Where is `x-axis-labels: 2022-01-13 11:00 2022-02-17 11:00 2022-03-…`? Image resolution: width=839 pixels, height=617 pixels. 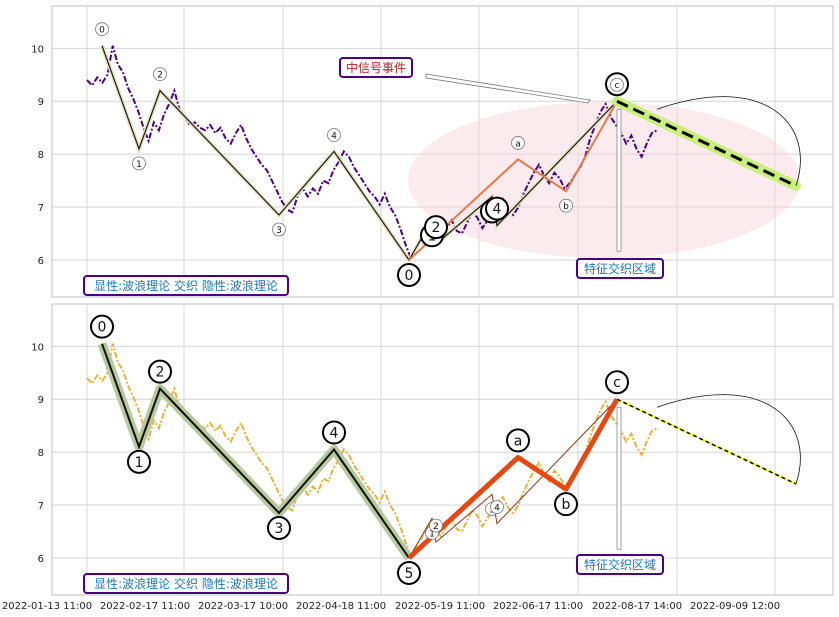
x-axis-labels: 2022-01-13 11:00 2022-02-17 11:00 2022-03-… is located at coordinates (391, 606).